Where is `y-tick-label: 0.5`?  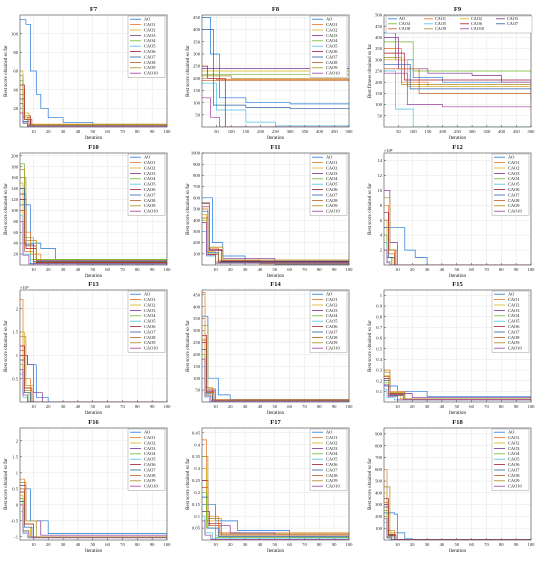
y-tick-label: 0.5 is located at coordinates (379, 348).